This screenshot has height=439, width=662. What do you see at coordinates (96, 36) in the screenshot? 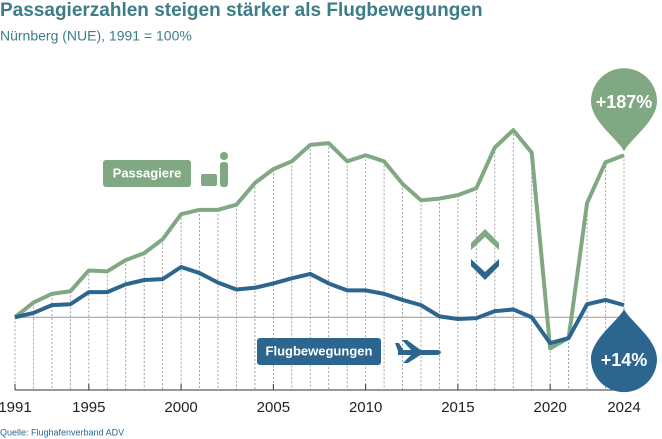
I see `chart-subtitle: Nürnberg (NUE), 1991 = 100%` at bounding box center [96, 36].